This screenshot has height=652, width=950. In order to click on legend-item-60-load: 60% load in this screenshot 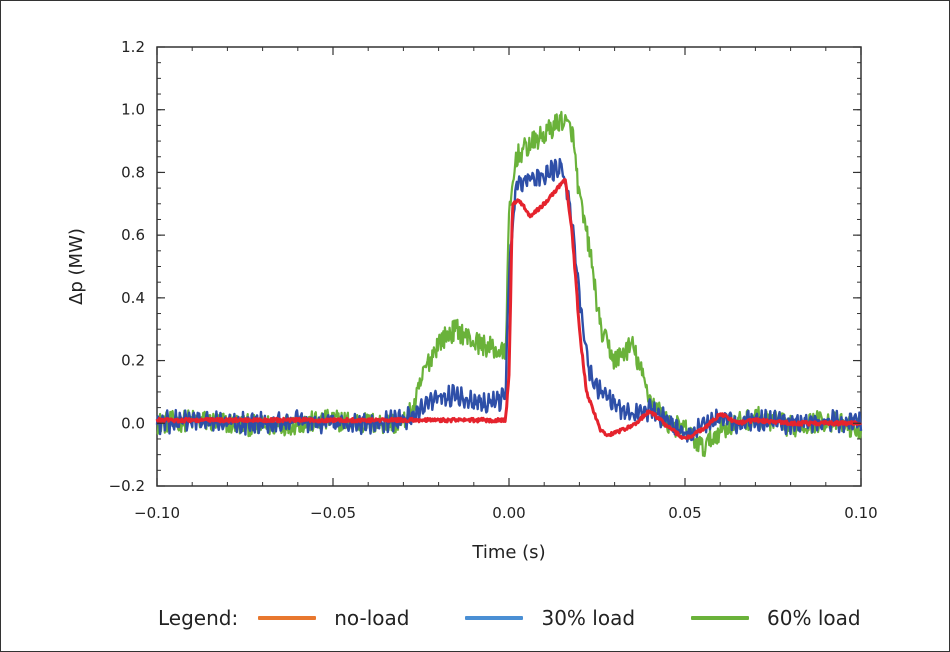, I will do `click(776, 618)`.